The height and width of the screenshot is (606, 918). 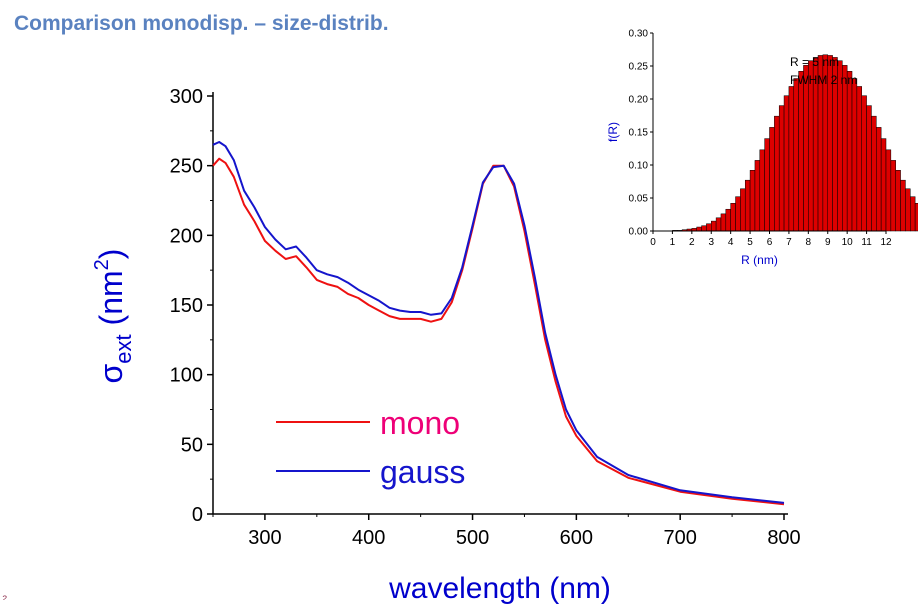 I want to click on y-label-sigma: σ, so click(x=111, y=373).